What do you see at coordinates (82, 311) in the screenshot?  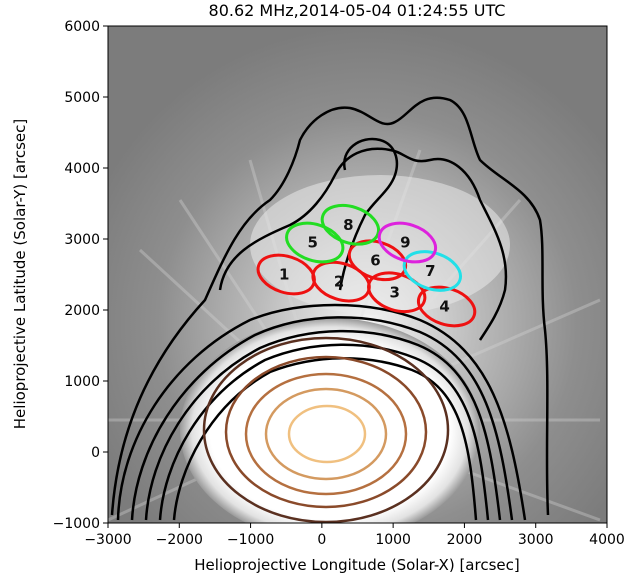 I see `y-tick-label: 2000` at bounding box center [82, 311].